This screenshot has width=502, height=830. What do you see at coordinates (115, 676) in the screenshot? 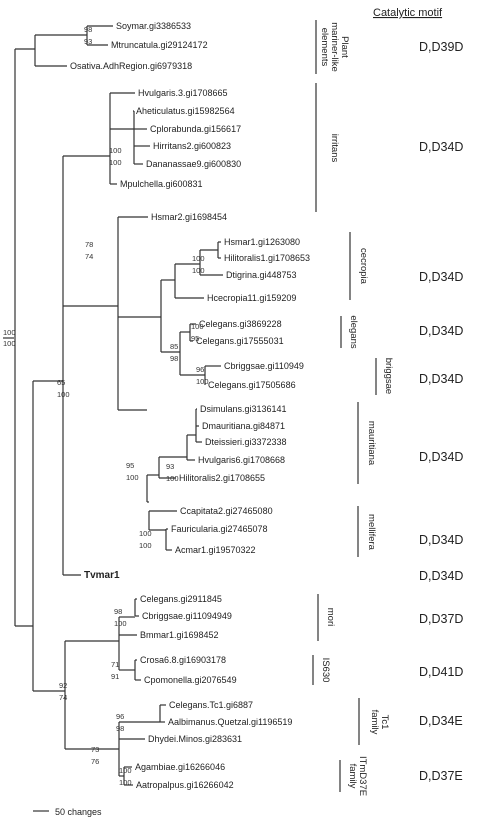
I see `support-value-bottom: 91` at bounding box center [115, 676].